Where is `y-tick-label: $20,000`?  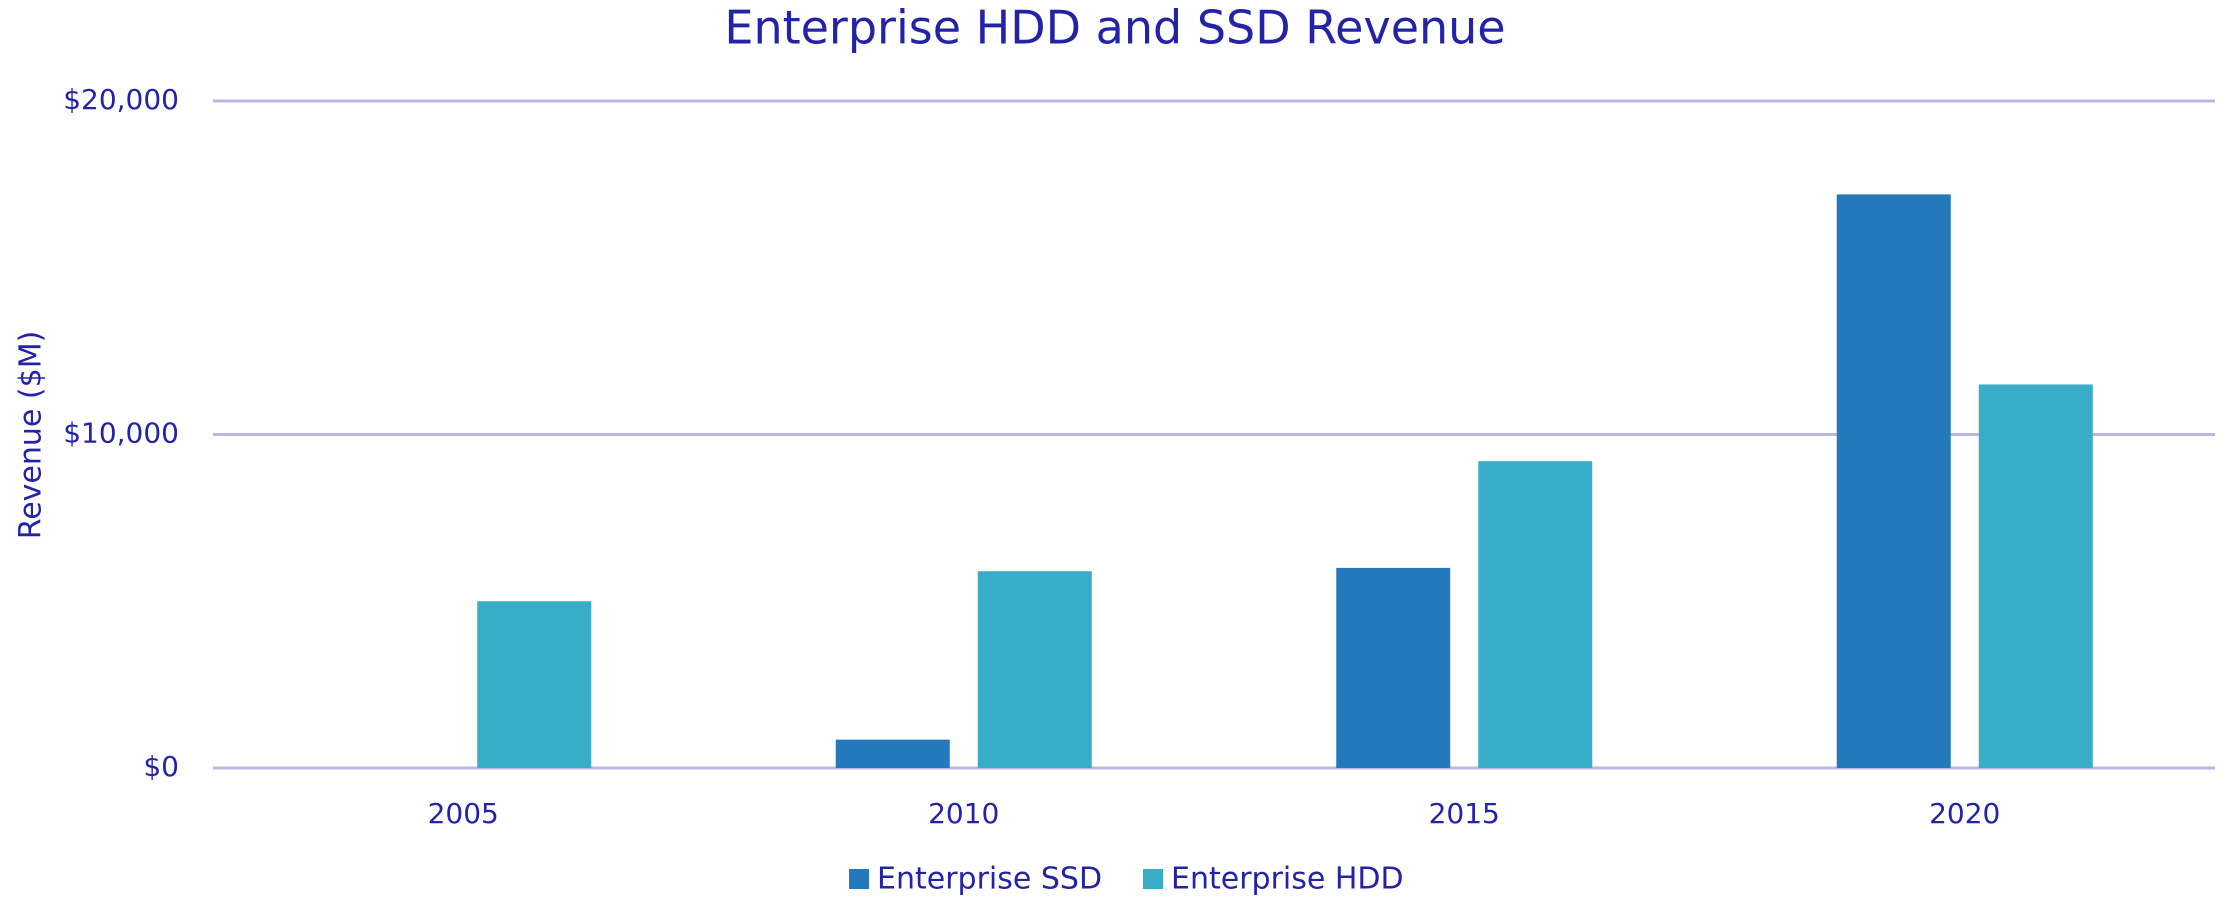 y-tick-label: $20,000 is located at coordinates (121, 99).